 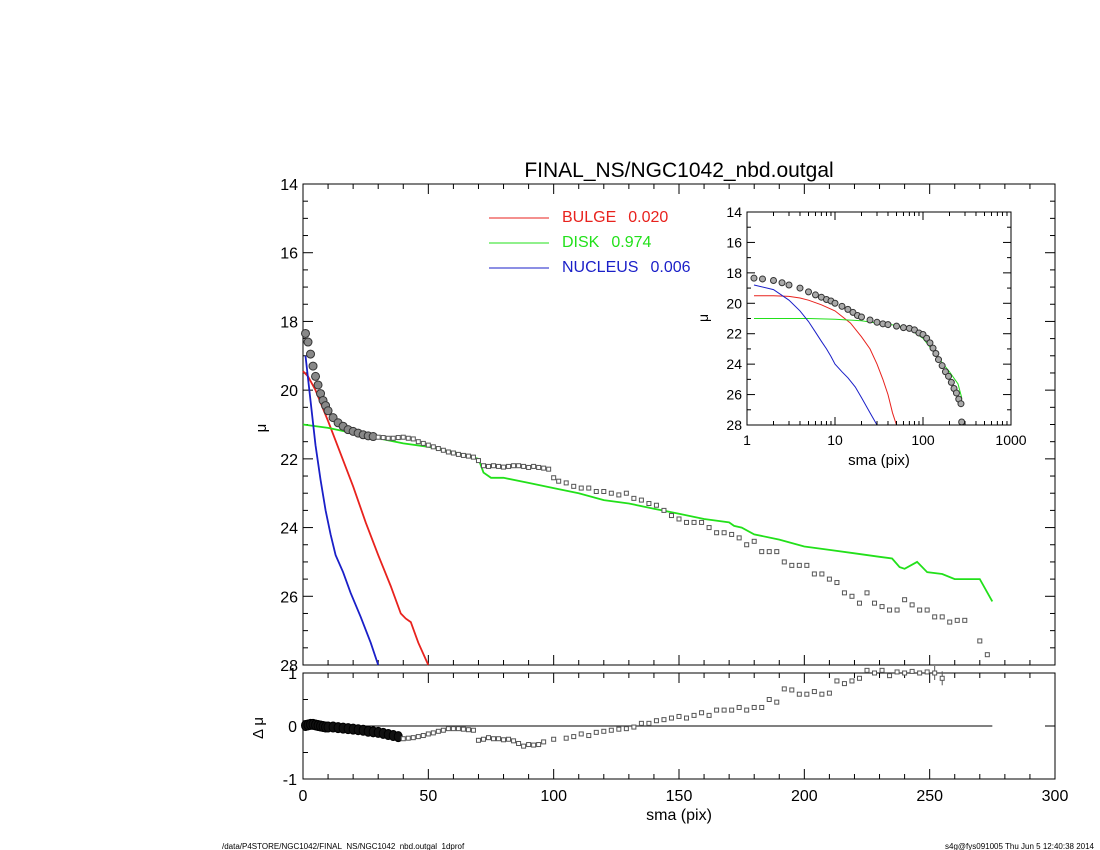 What do you see at coordinates (428, 796) in the screenshot?
I see `x-tick-label: 50` at bounding box center [428, 796].